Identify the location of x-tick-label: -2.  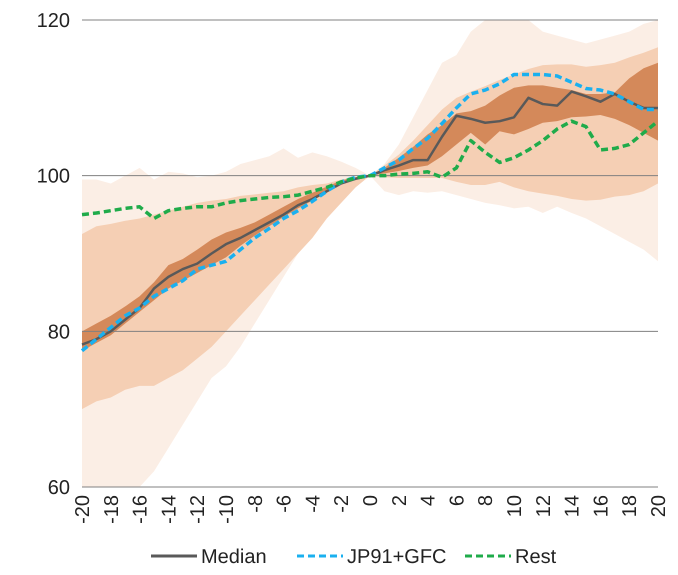
(342, 504).